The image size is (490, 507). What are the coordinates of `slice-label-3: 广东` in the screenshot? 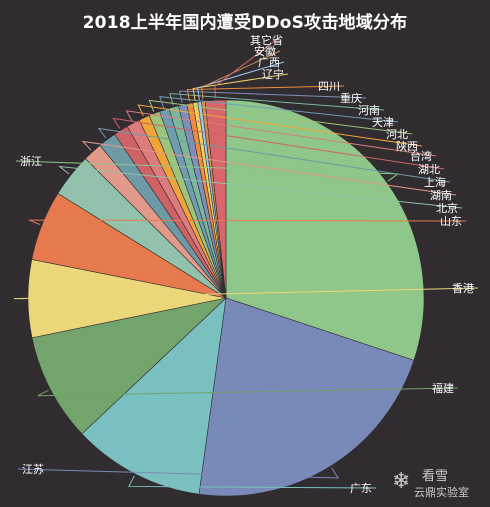 It's located at (361, 488).